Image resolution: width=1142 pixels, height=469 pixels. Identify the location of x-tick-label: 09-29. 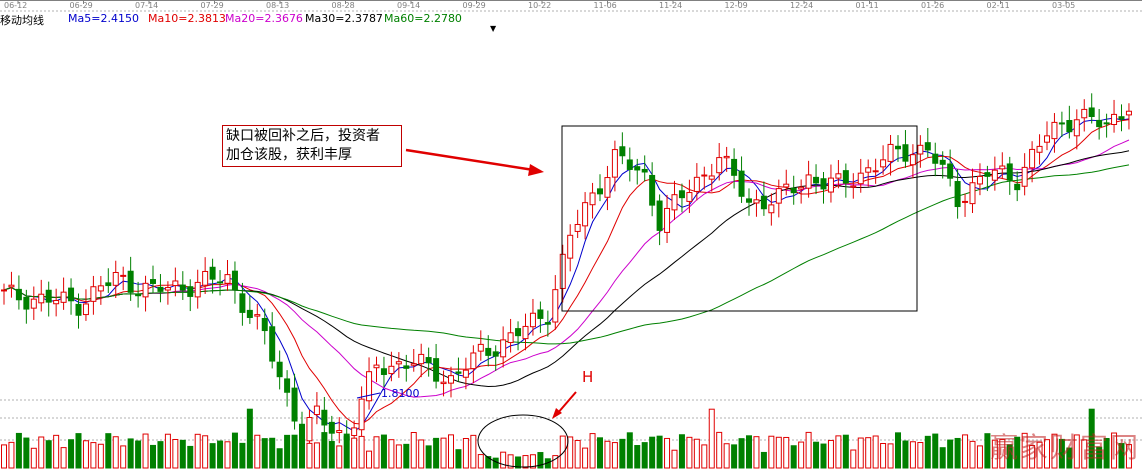
(474, 5).